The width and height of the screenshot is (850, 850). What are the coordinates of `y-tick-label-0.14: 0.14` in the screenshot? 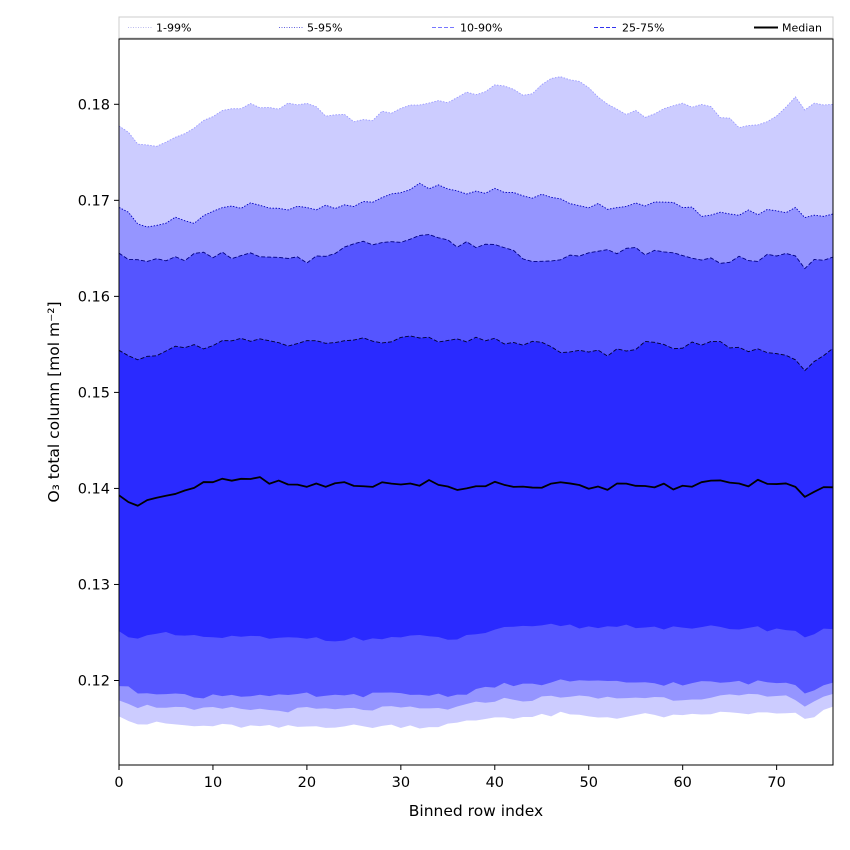 It's located at (94, 489).